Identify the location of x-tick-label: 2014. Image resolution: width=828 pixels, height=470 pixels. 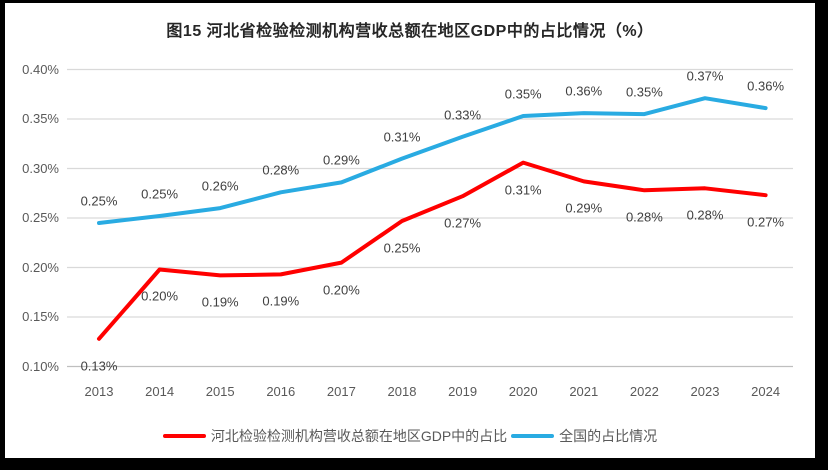
(160, 391).